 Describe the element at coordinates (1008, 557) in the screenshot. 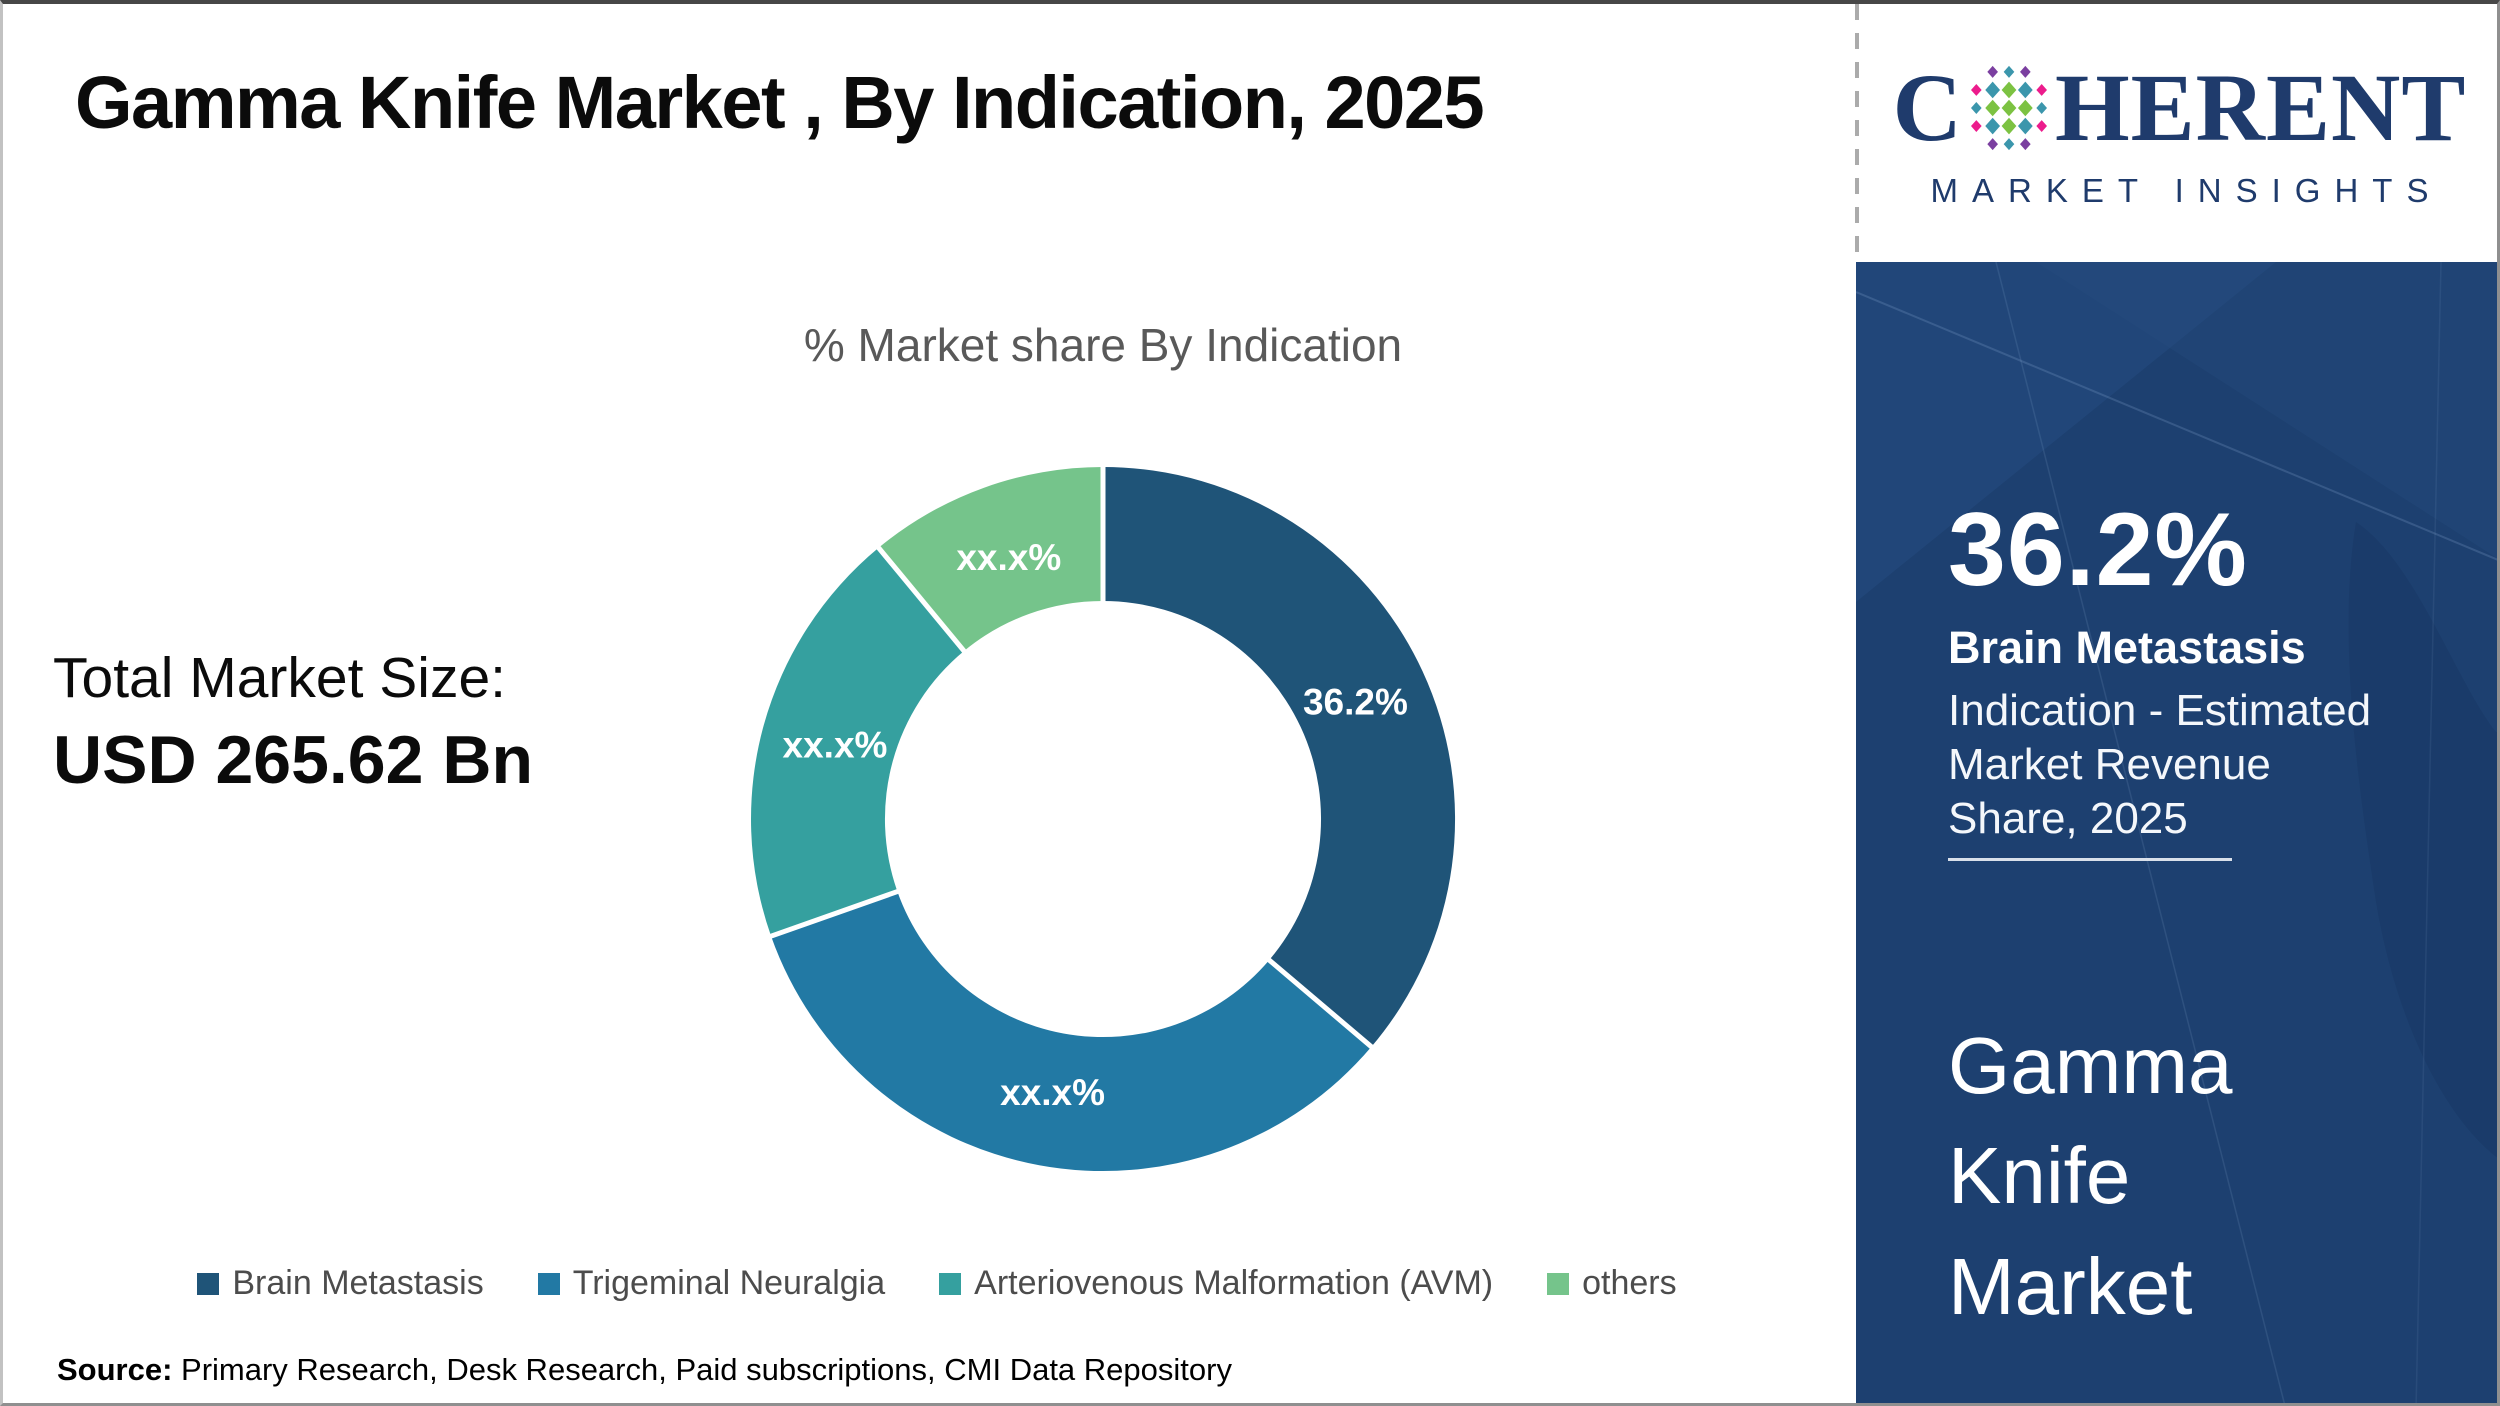

I see `donut-label-others: xx.x%` at that location.